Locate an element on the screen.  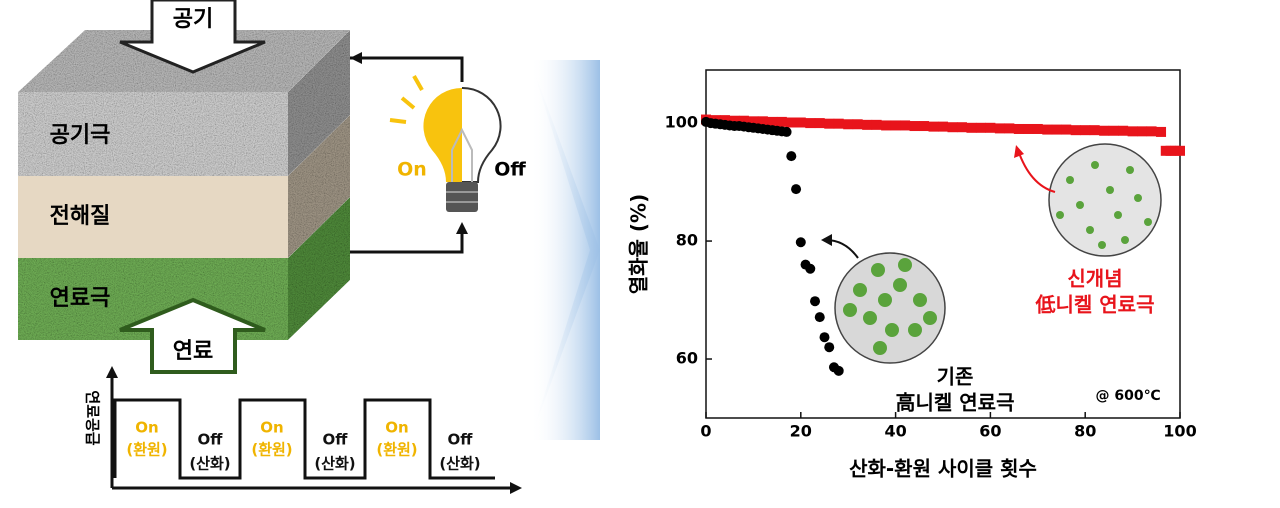
annotation-arrow is located at coordinates (1036, 171).